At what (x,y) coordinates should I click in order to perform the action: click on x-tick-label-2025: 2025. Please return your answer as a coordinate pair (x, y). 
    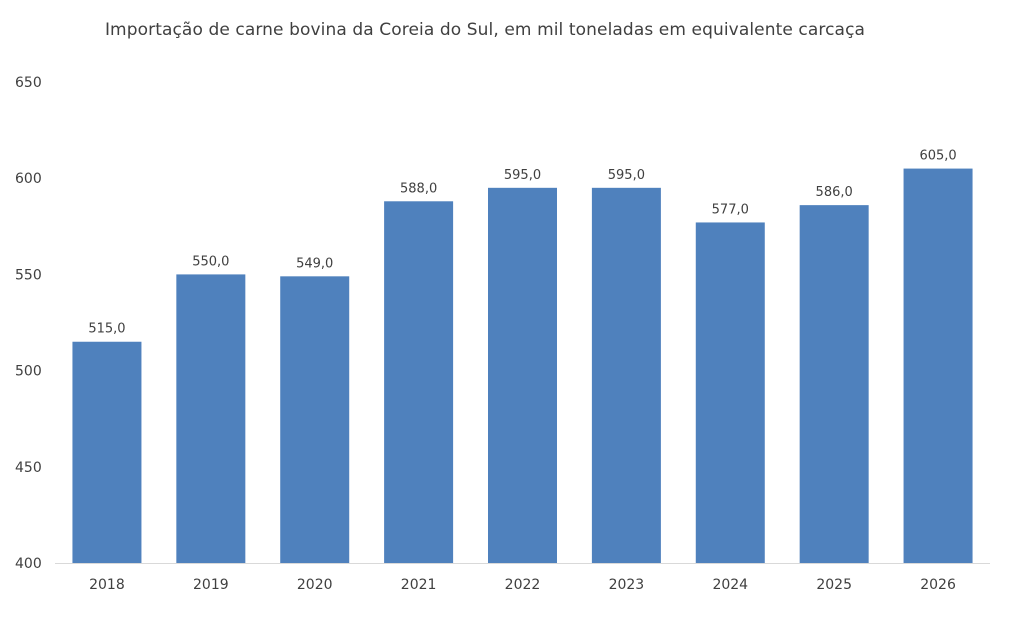
    Looking at the image, I should click on (834, 585).